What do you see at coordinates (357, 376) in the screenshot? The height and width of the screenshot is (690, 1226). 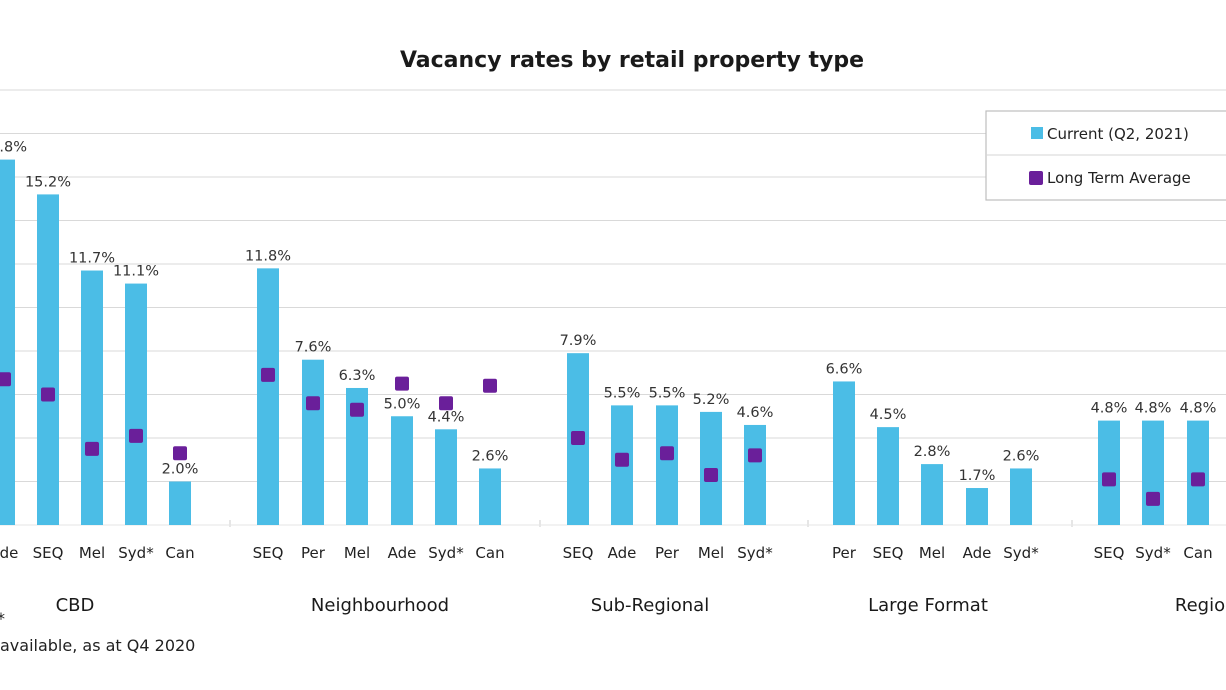 I see `value-label: 6.3%` at bounding box center [357, 376].